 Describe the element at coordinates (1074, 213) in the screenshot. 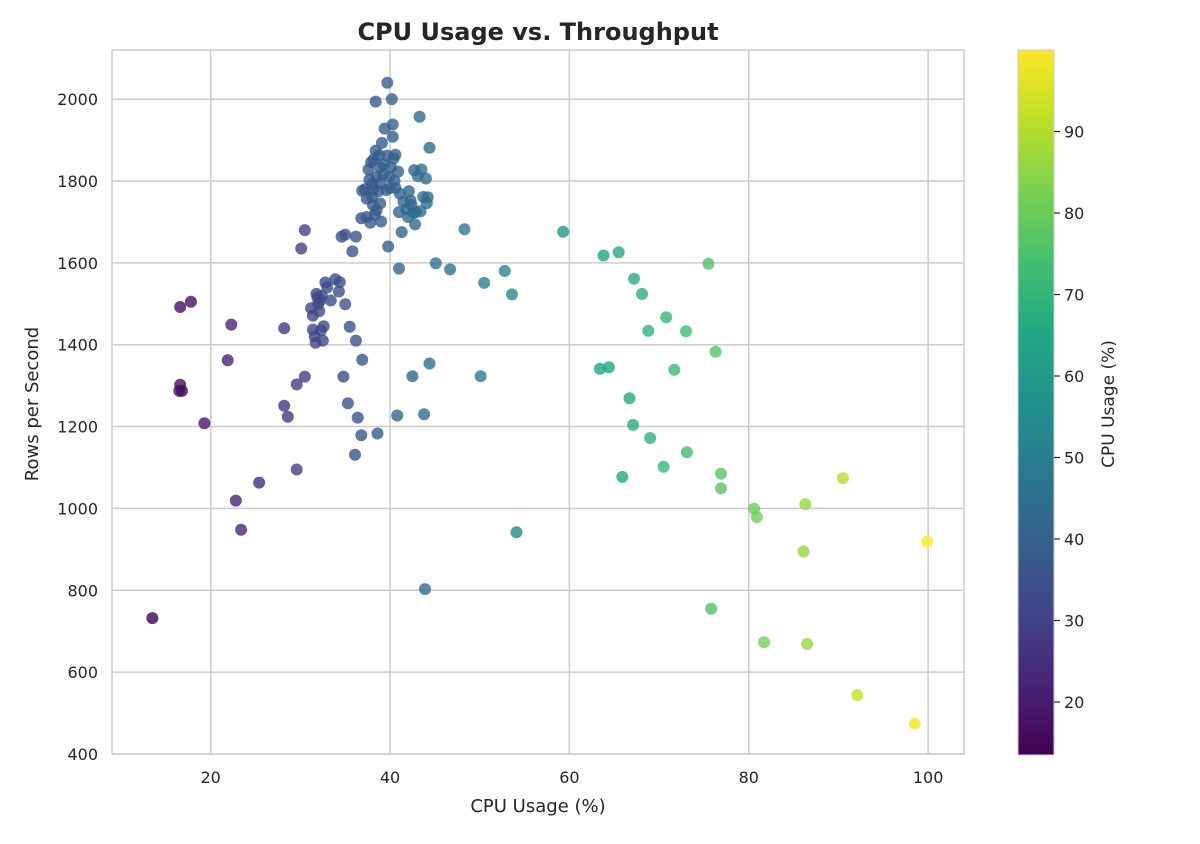

I see `colorbar-tick-label: 80` at that location.